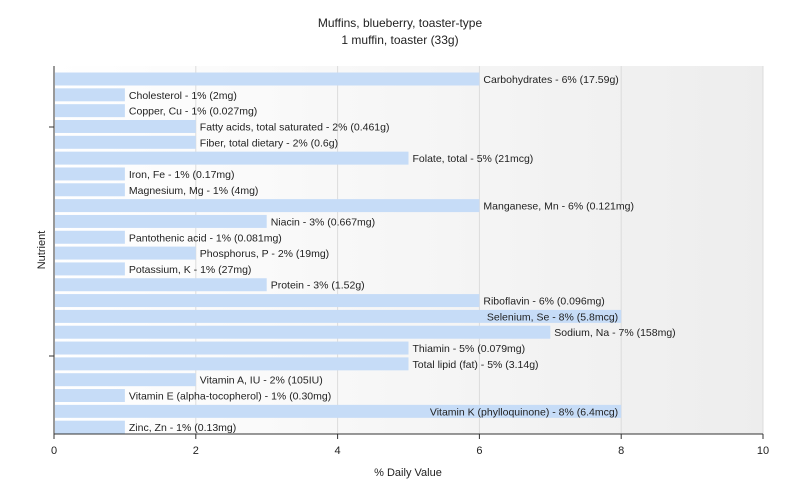 This screenshot has height=500, width=800. What do you see at coordinates (473, 159) in the screenshot?
I see `data-label: Folate, total - 5% (21mcg)` at bounding box center [473, 159].